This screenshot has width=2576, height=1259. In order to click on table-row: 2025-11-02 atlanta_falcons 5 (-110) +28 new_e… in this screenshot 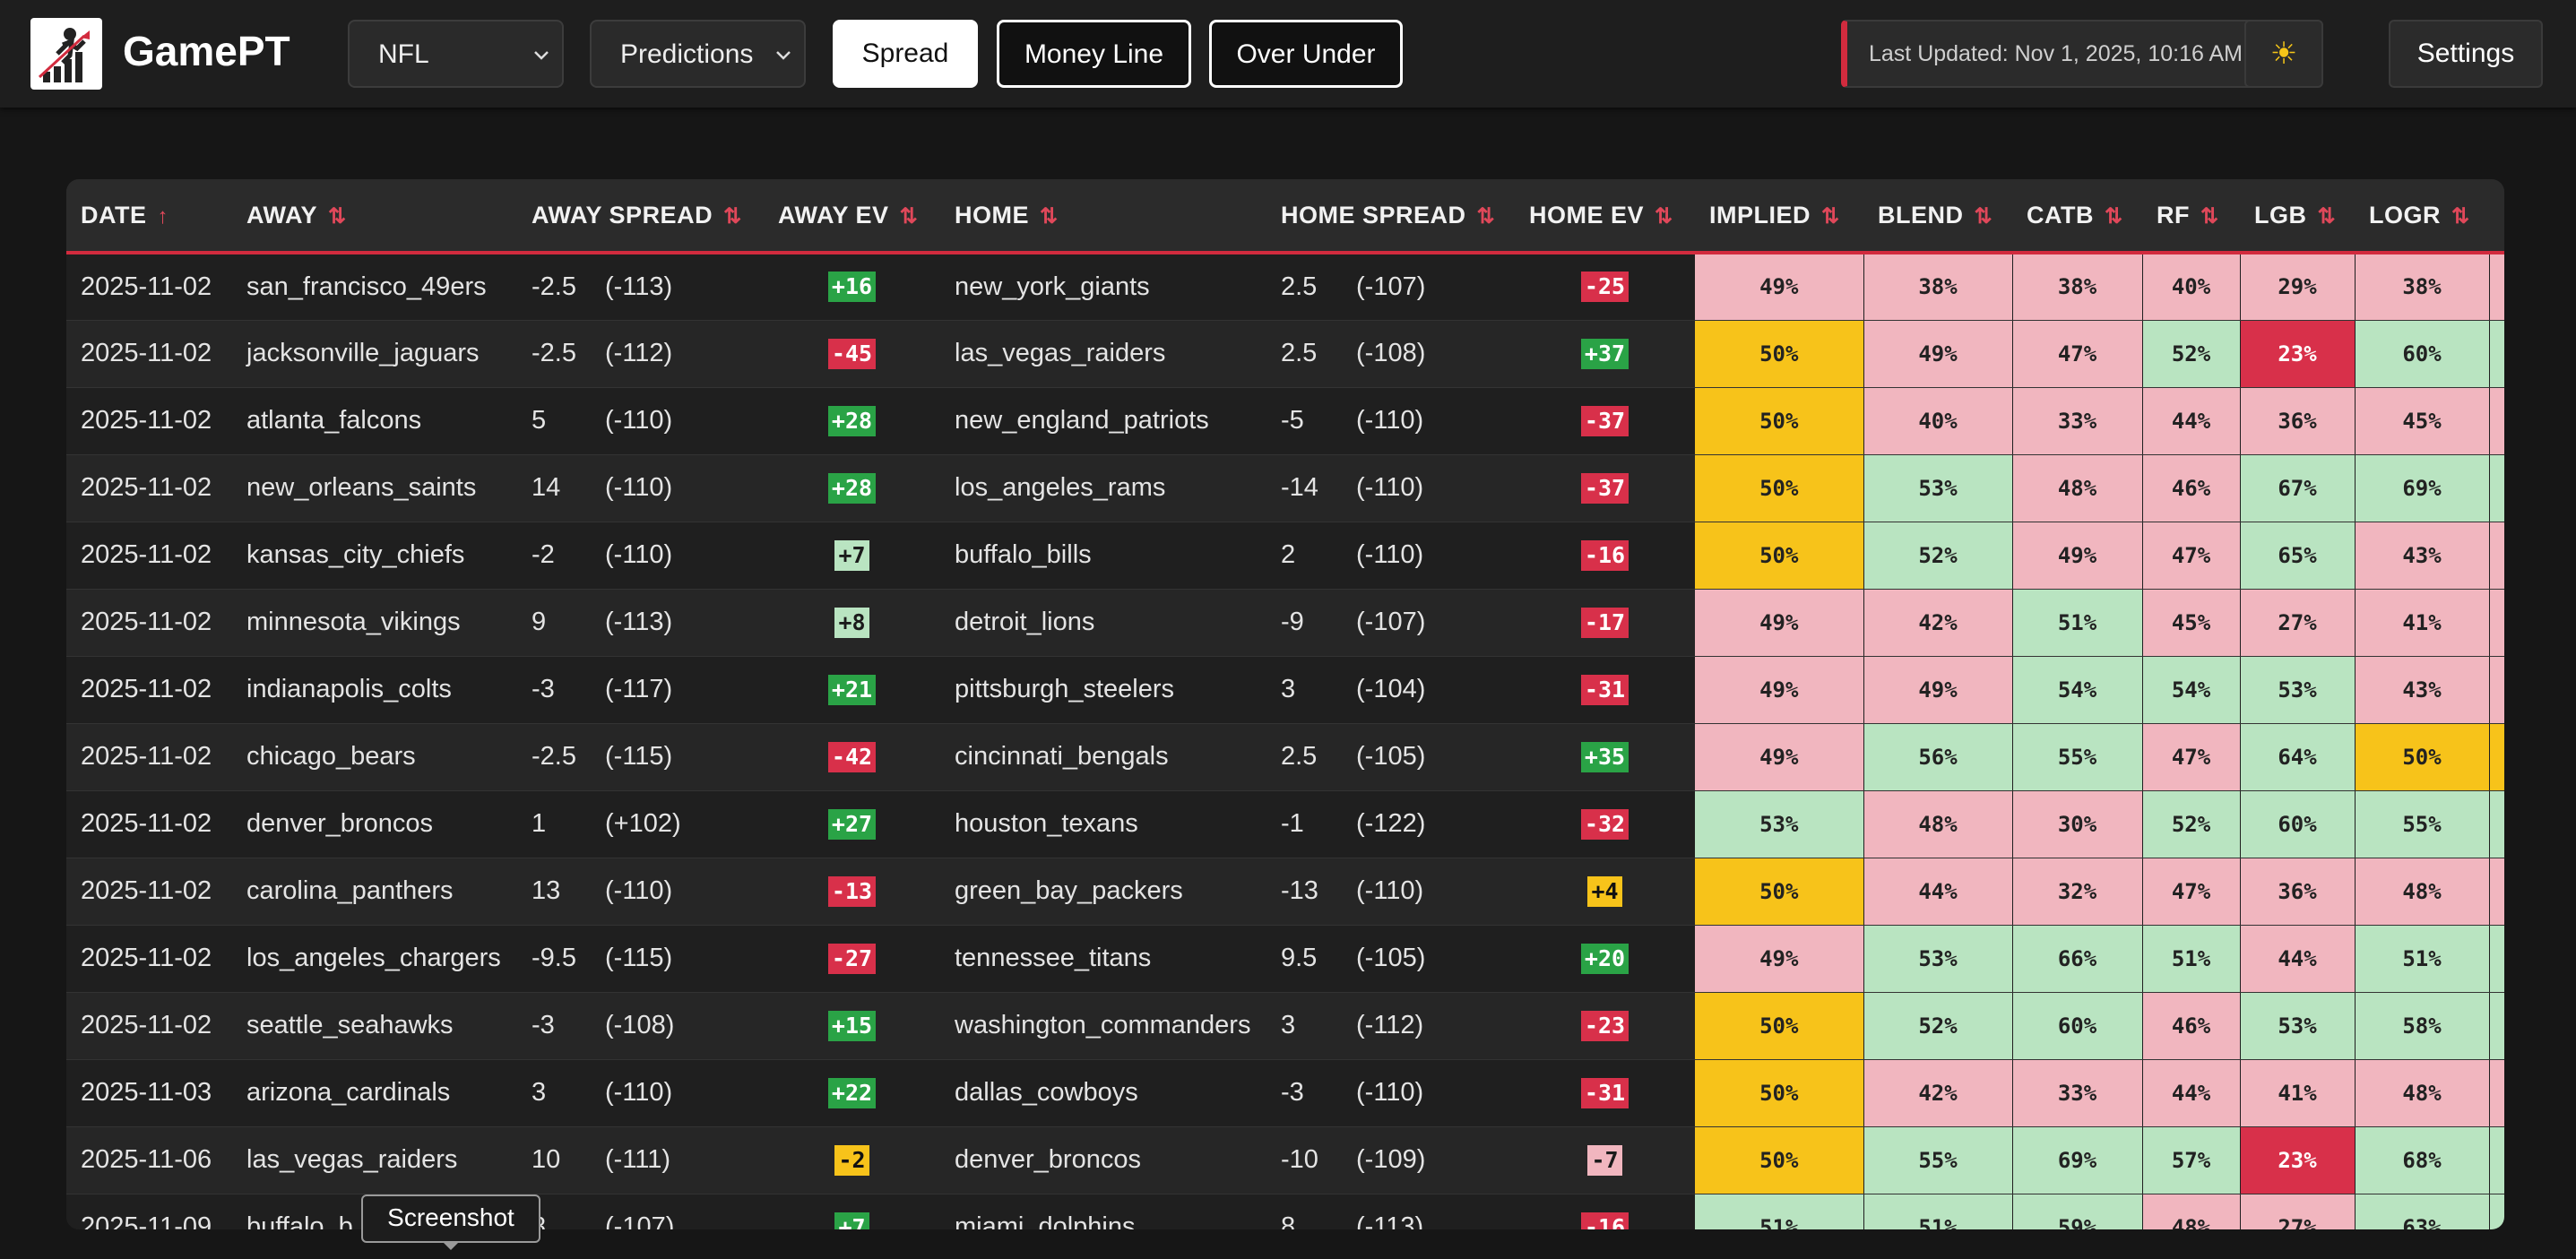, I will do `click(1285, 421)`.